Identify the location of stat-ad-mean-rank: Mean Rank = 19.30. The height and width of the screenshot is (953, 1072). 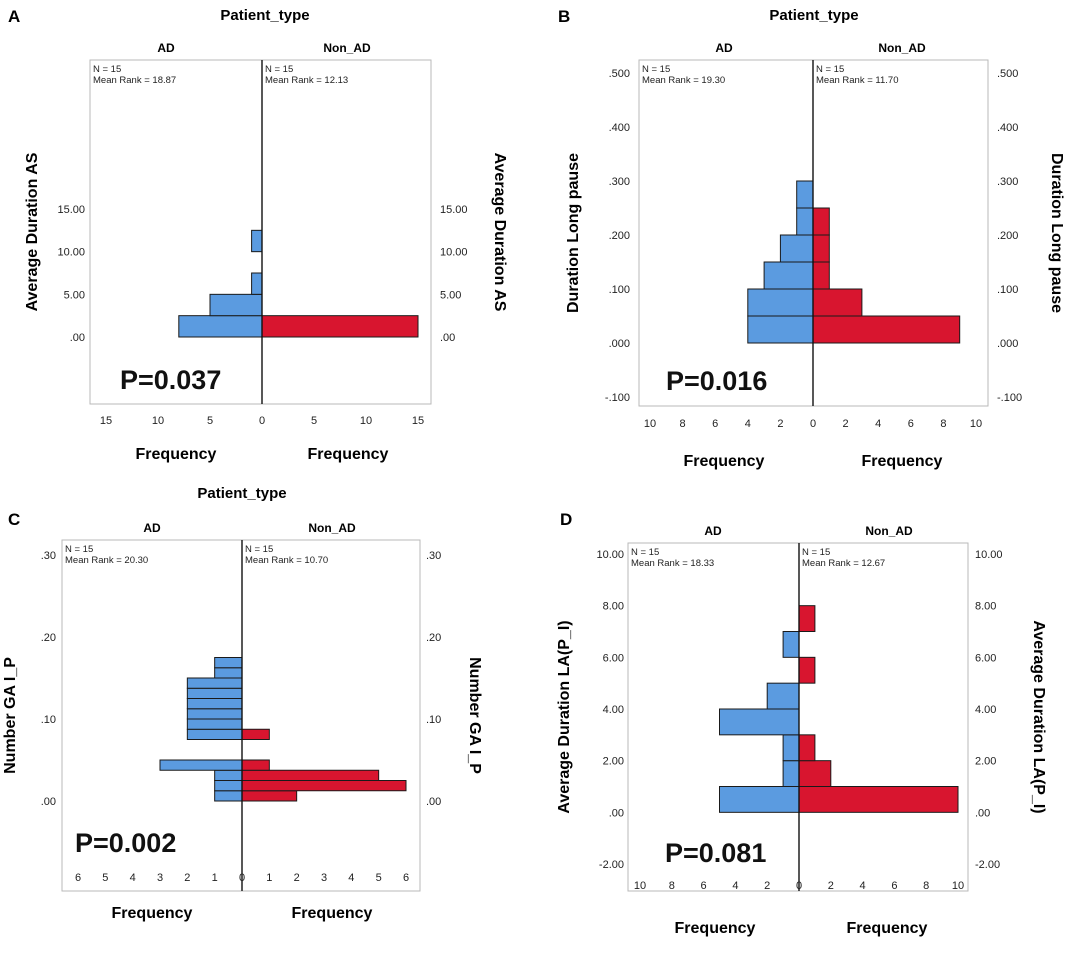
(683, 80).